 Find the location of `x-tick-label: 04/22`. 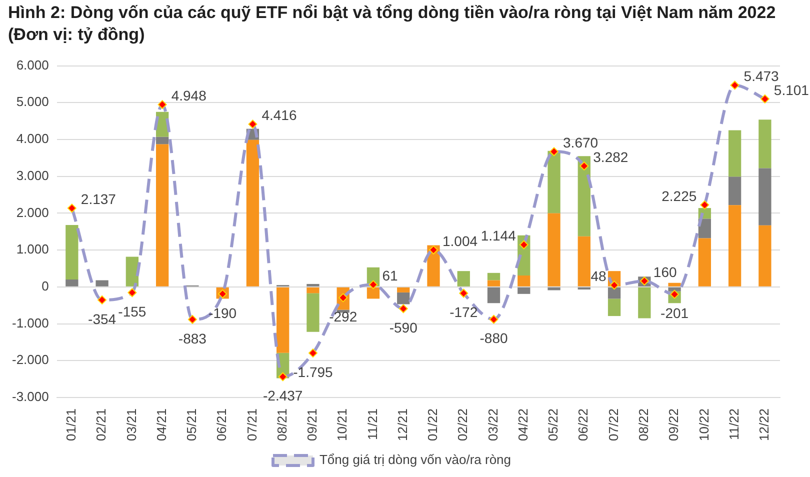

x-tick-label: 04/22 is located at coordinates (522, 425).